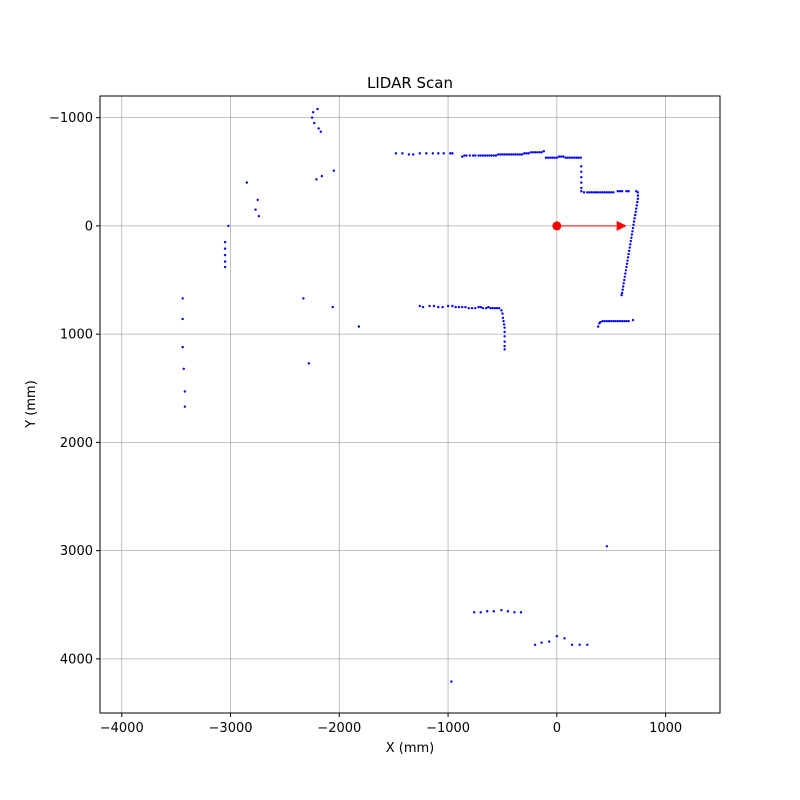  Describe the element at coordinates (31, 404) in the screenshot. I see `y-axis-title: Y (mm)` at that location.